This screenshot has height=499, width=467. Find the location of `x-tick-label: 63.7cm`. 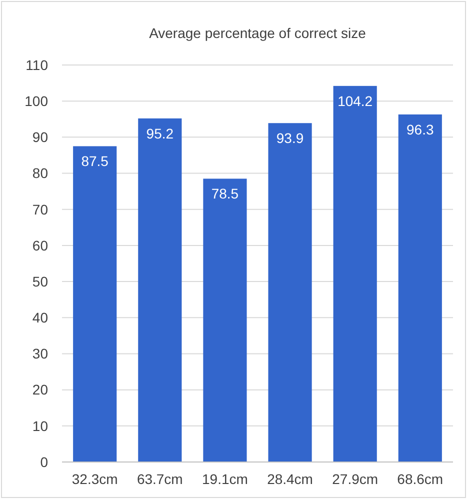

x-tick-label: 63.7cm is located at coordinates (159, 479).